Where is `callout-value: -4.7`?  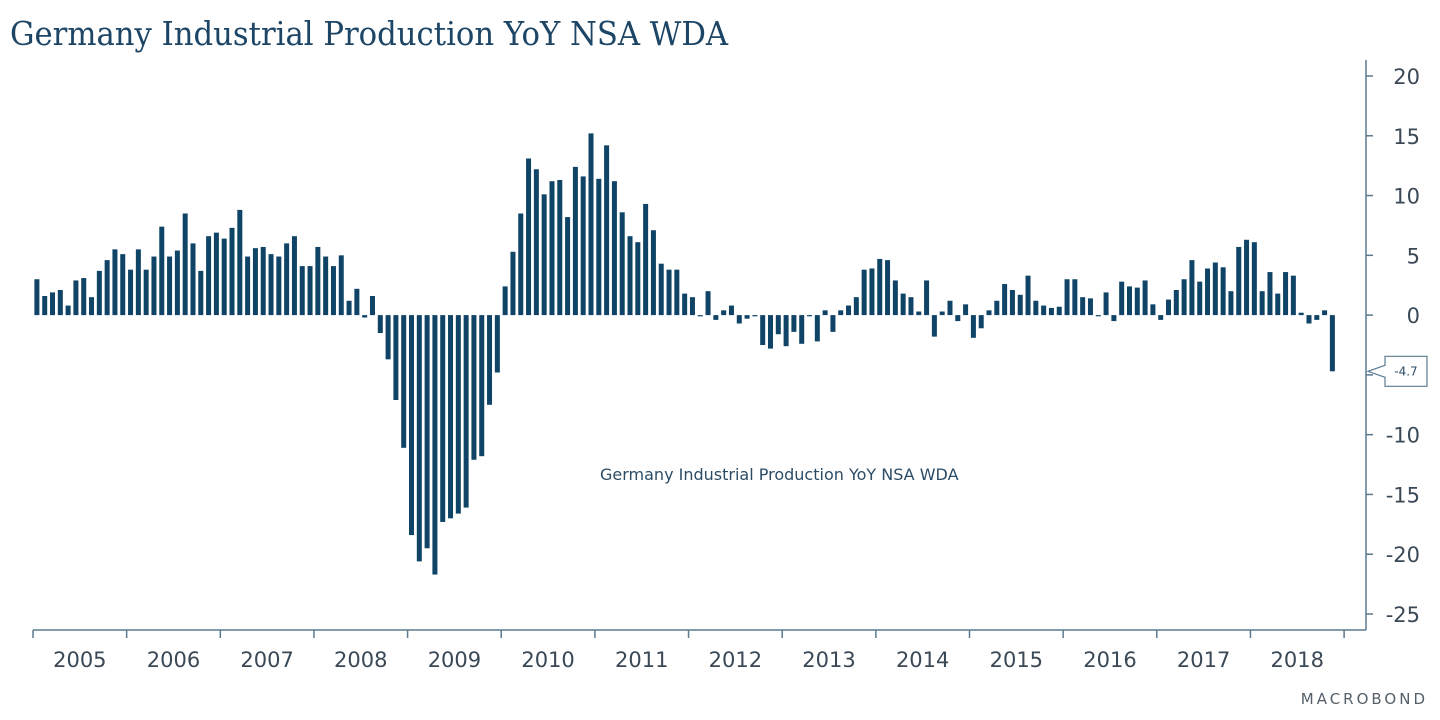
callout-value: -4.7 is located at coordinates (1405, 371).